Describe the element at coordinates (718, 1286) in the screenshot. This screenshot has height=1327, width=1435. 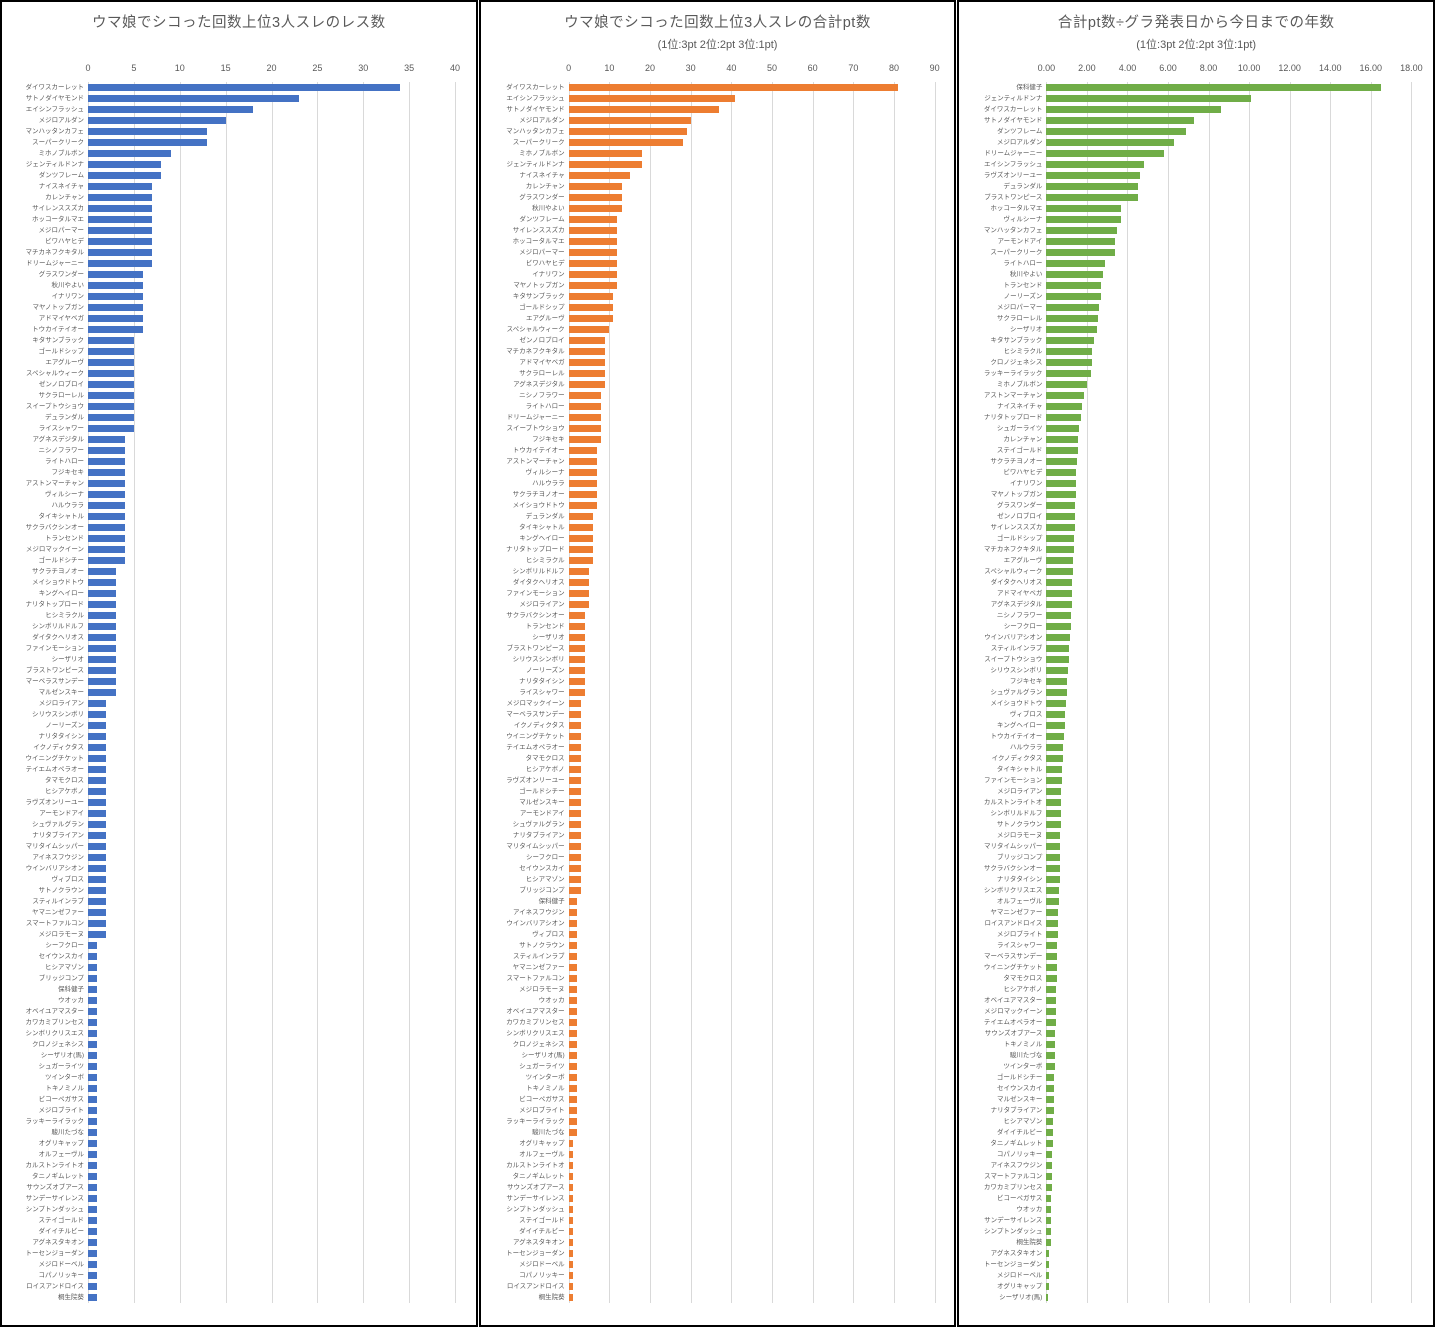
I see `bar-row: ロイスアンドロイス` at that location.